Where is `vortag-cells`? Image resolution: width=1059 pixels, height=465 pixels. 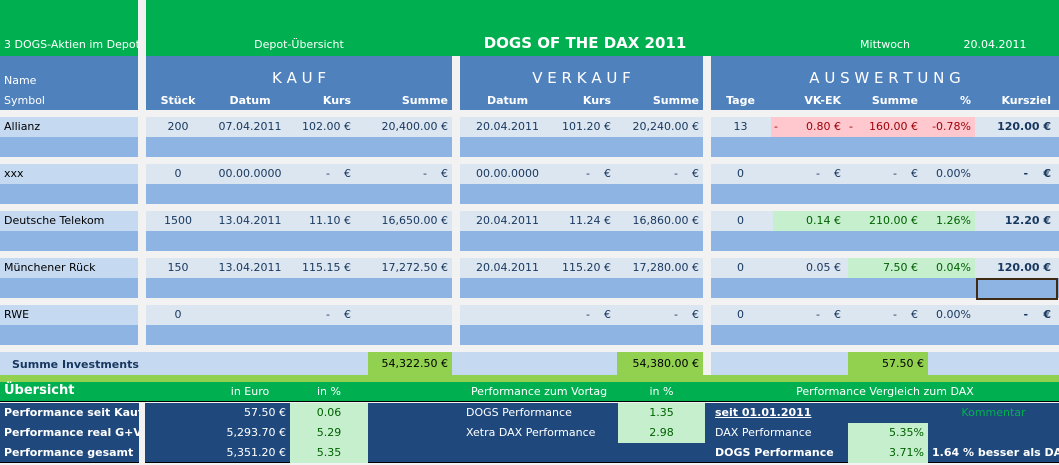
vortag-cells is located at coordinates (661, 423).